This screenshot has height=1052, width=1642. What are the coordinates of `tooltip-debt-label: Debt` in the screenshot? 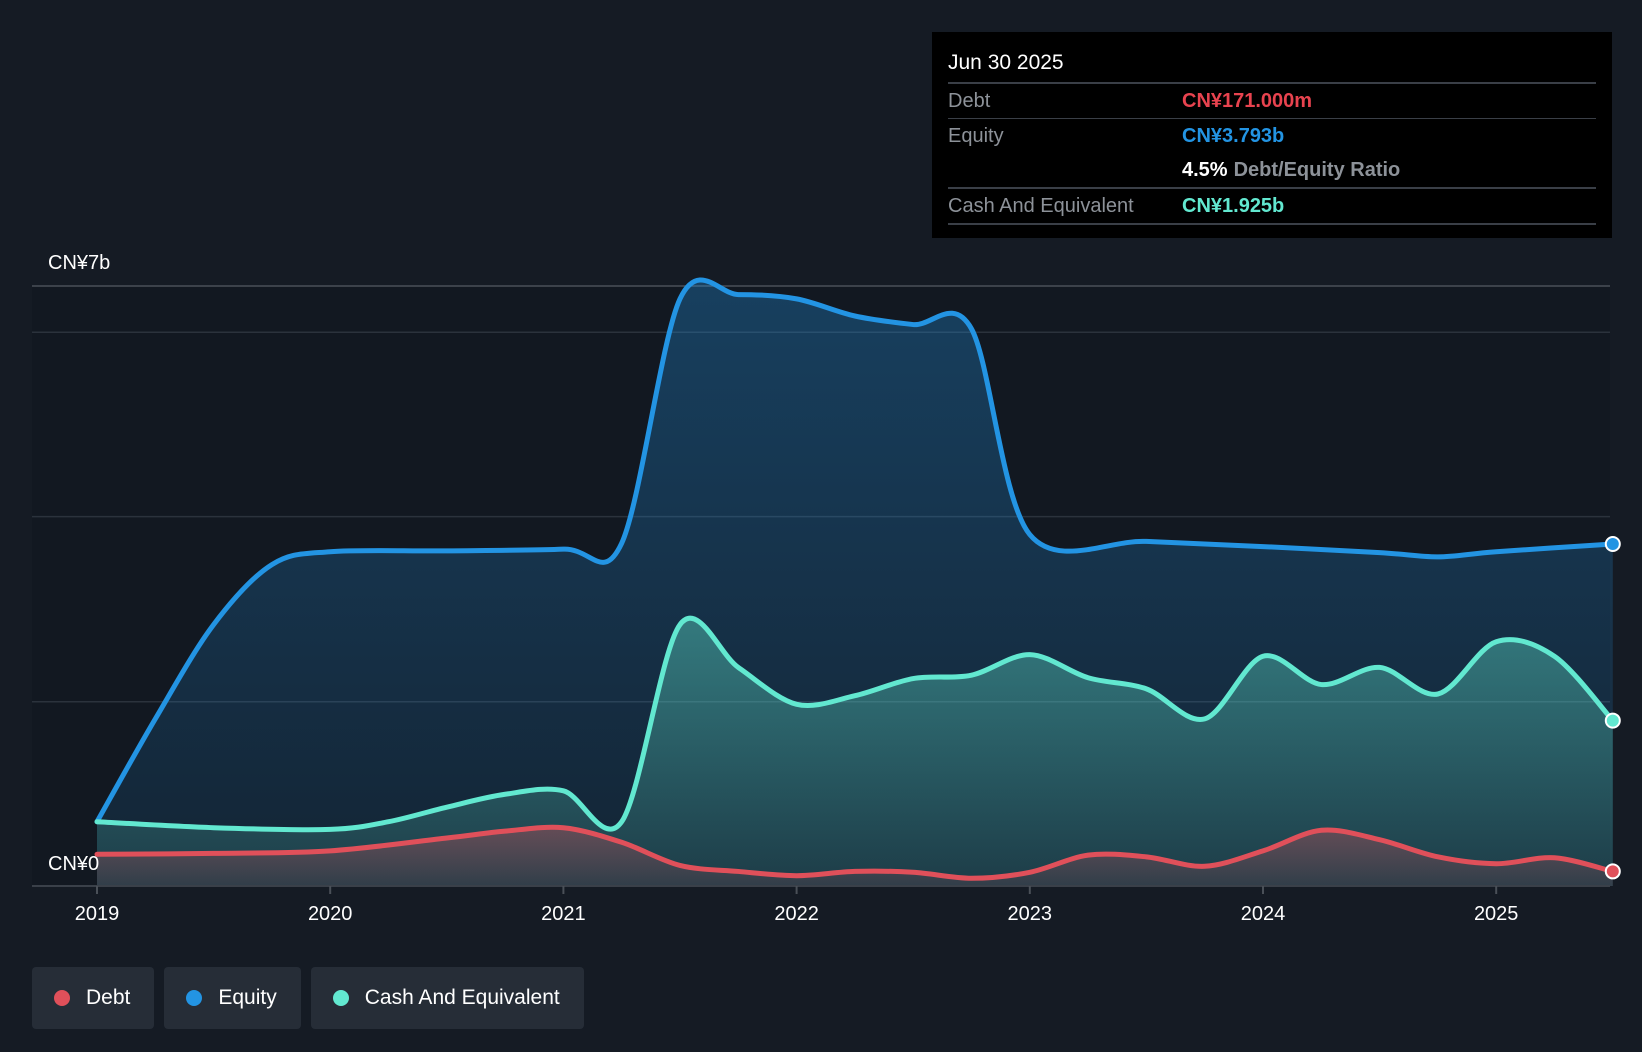 It's located at (969, 101).